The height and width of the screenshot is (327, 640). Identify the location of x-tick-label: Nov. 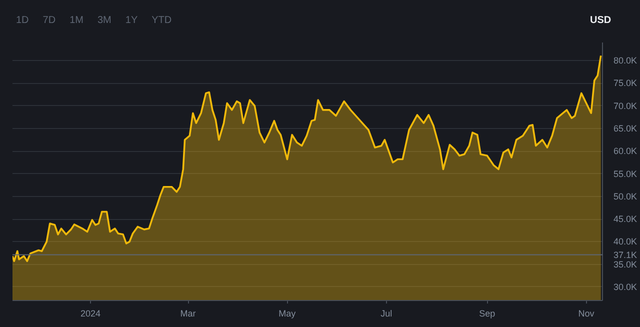
(586, 313).